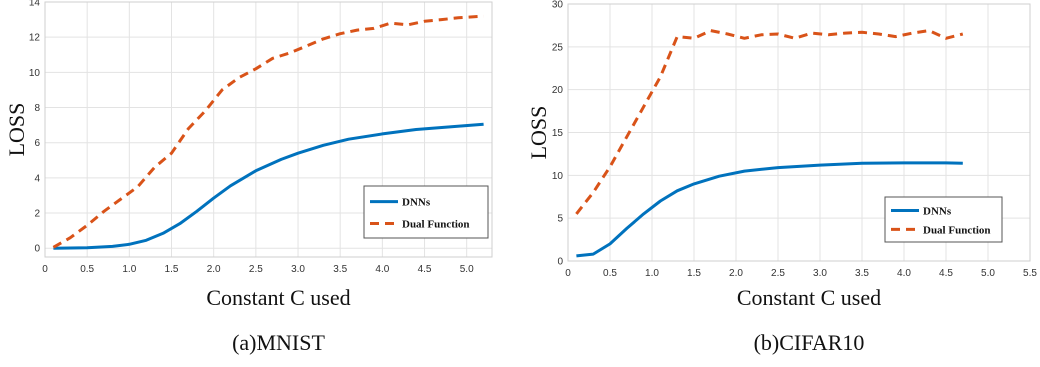 The image size is (1040, 367). Describe the element at coordinates (558, 47) in the screenshot. I see `y-tick-label: 25` at that location.